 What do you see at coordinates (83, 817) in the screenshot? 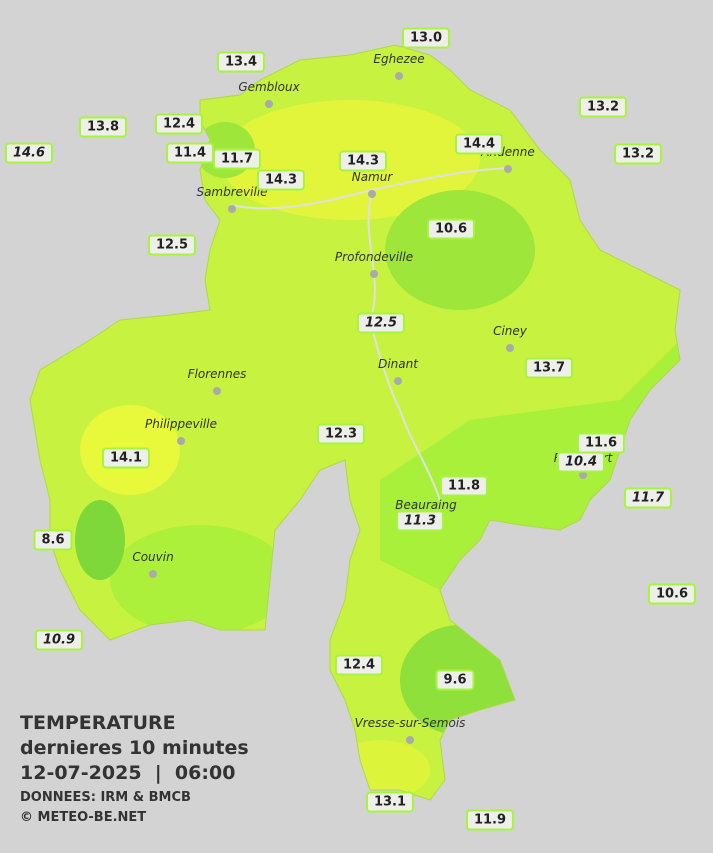
I see `legend-credit: © METEO-BE.NET` at bounding box center [83, 817].